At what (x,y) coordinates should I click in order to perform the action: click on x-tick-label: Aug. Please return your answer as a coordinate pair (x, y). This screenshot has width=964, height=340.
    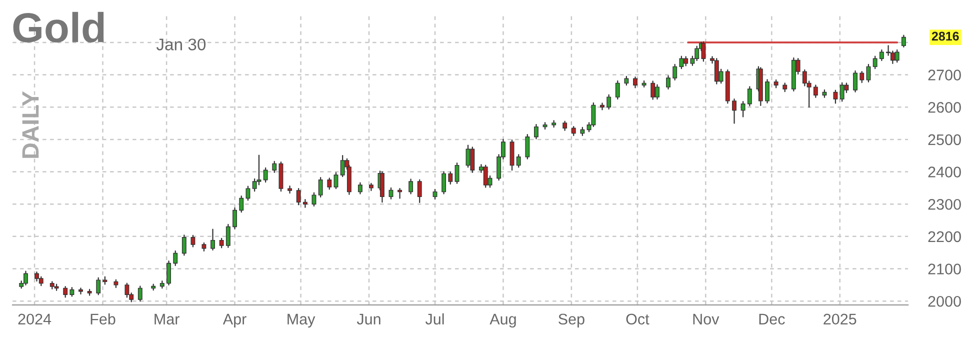
    Looking at the image, I should click on (503, 321).